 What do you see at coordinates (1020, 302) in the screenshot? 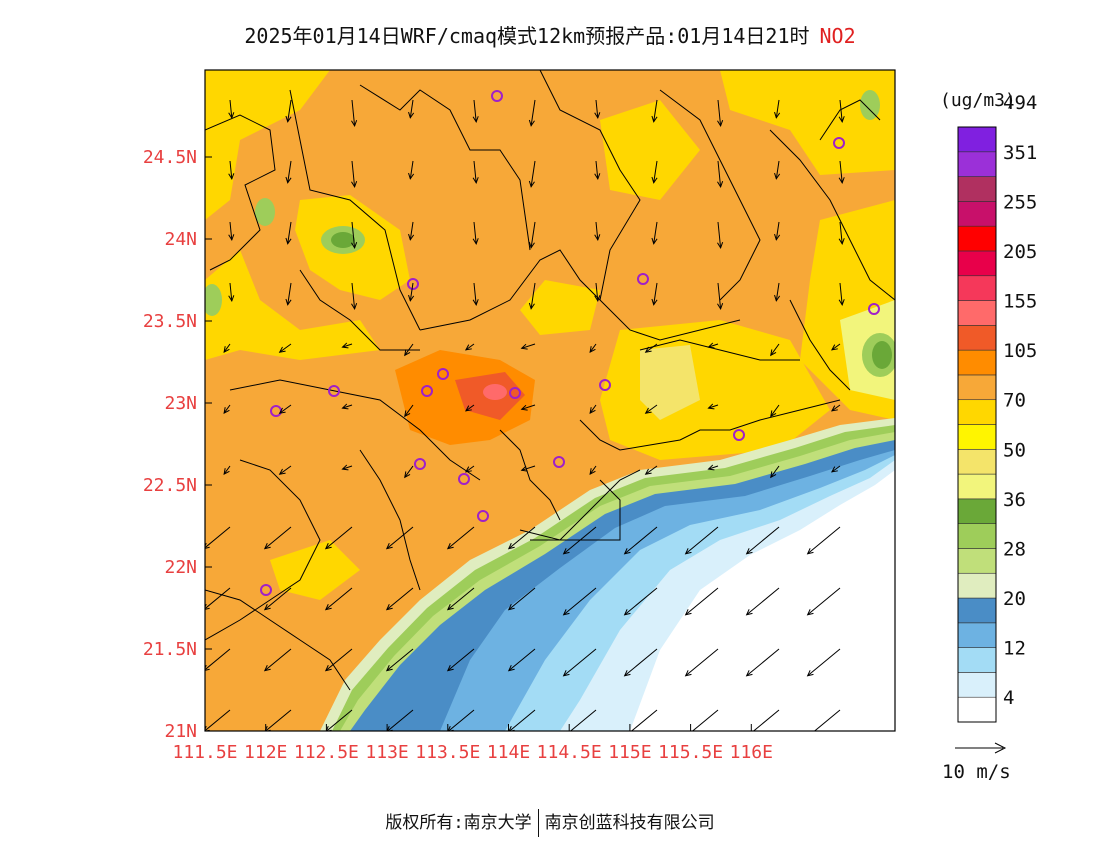
I see `colorbar-label: 155` at bounding box center [1020, 302].